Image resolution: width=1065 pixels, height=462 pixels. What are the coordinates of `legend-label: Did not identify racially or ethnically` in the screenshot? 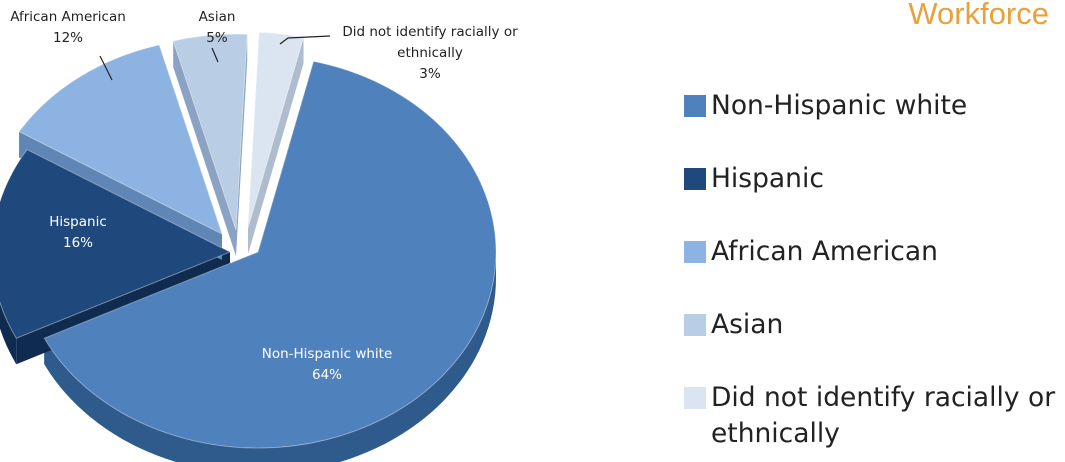 It's located at (883, 415).